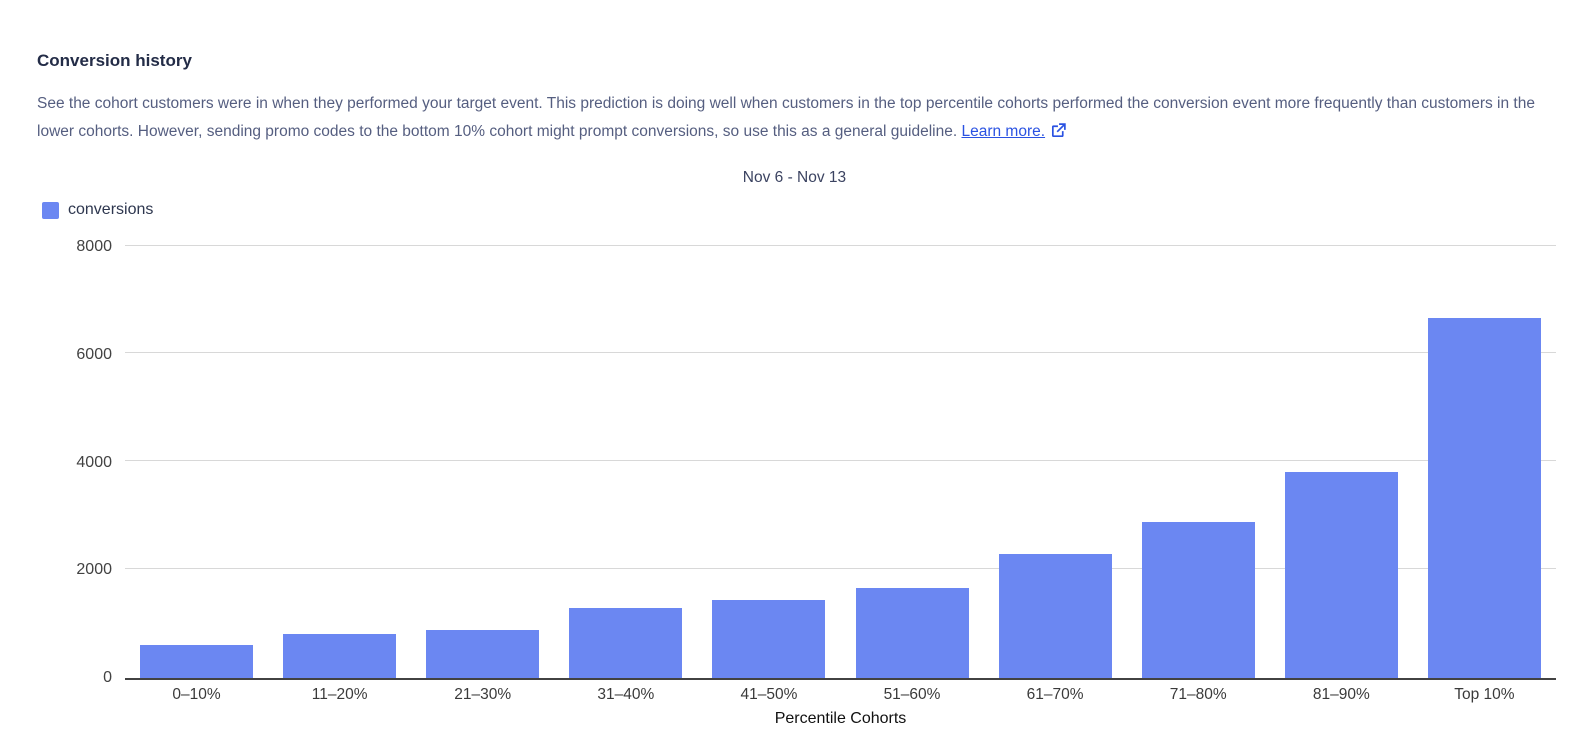 The width and height of the screenshot is (1589, 741). Describe the element at coordinates (769, 638) in the screenshot. I see `bar-41–50%` at that location.